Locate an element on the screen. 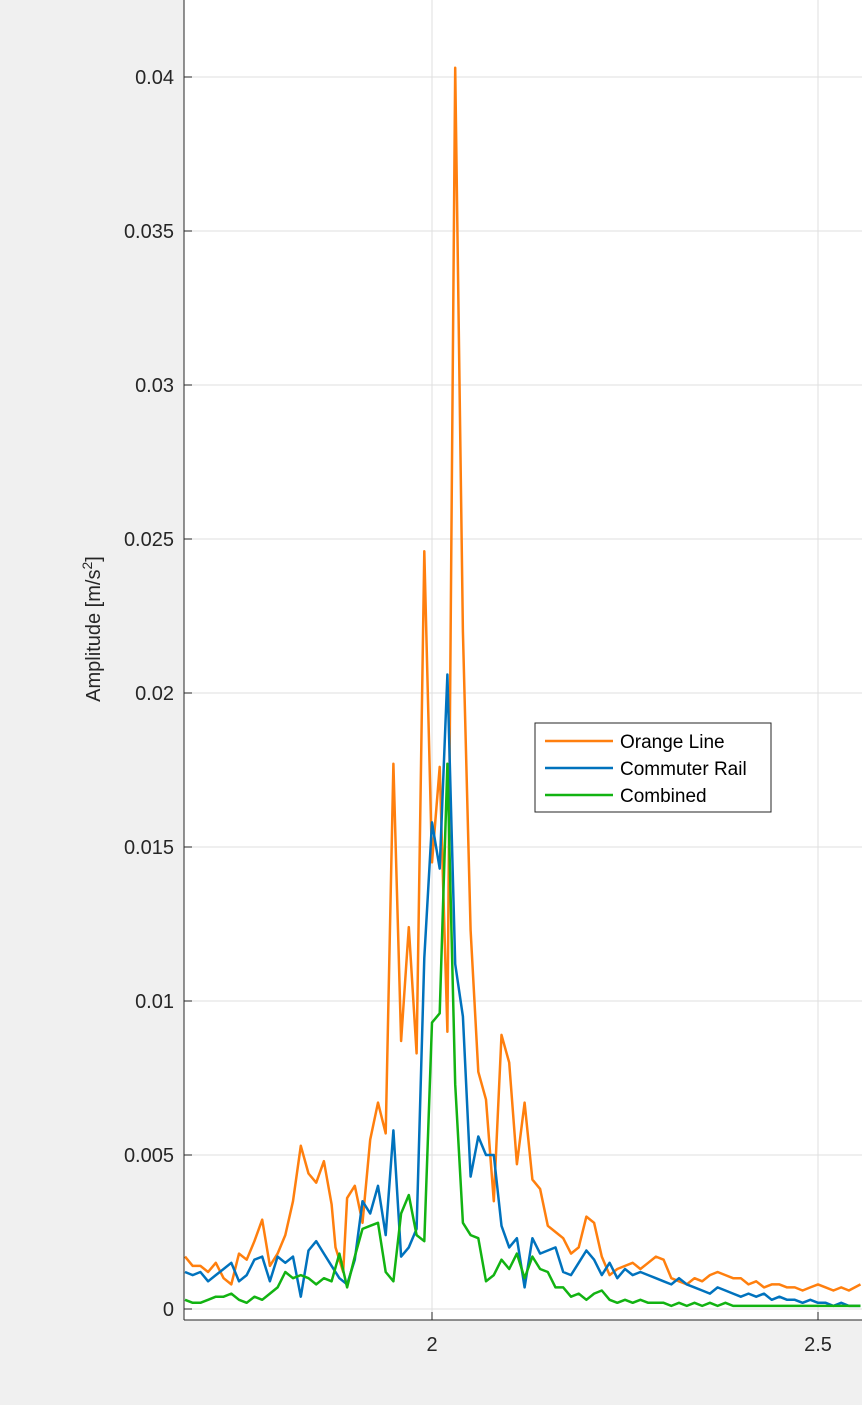  y-tick-label: 0.02 is located at coordinates (154, 694).